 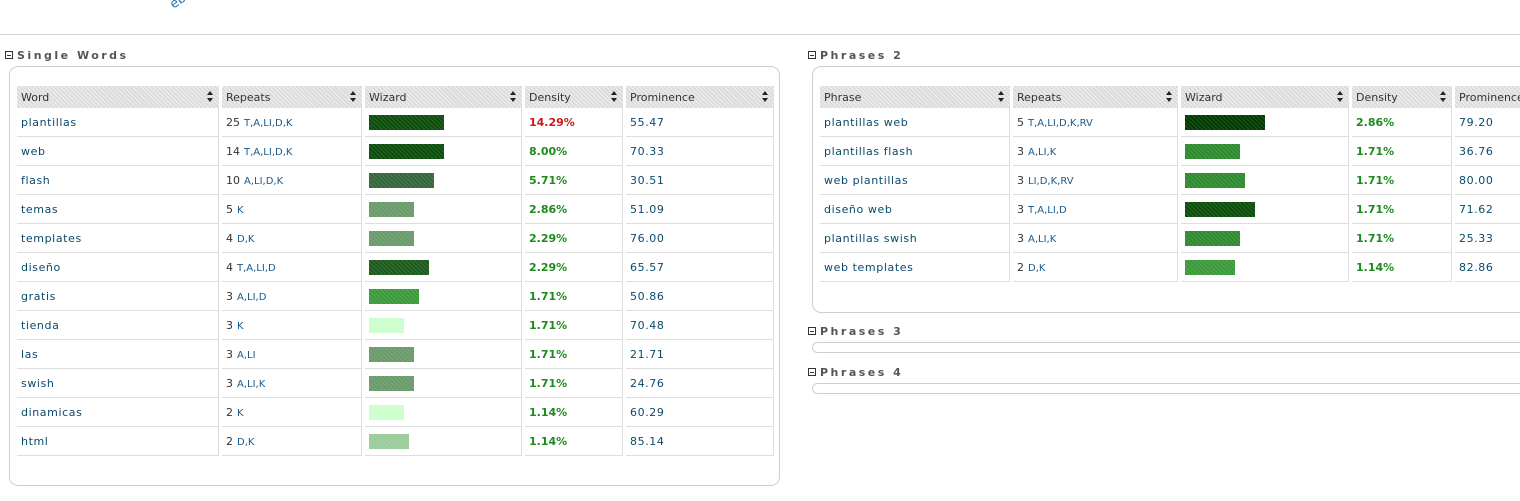 I want to click on table-header-row: Word Repeats Wizard Density Prominence, so click(x=395, y=97).